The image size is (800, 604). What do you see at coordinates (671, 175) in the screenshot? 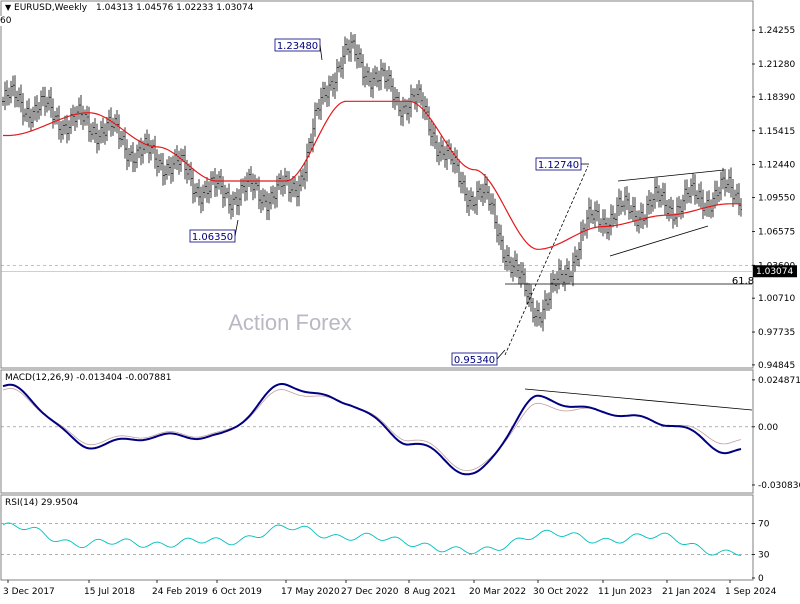
I see `upper-trendline` at bounding box center [671, 175].